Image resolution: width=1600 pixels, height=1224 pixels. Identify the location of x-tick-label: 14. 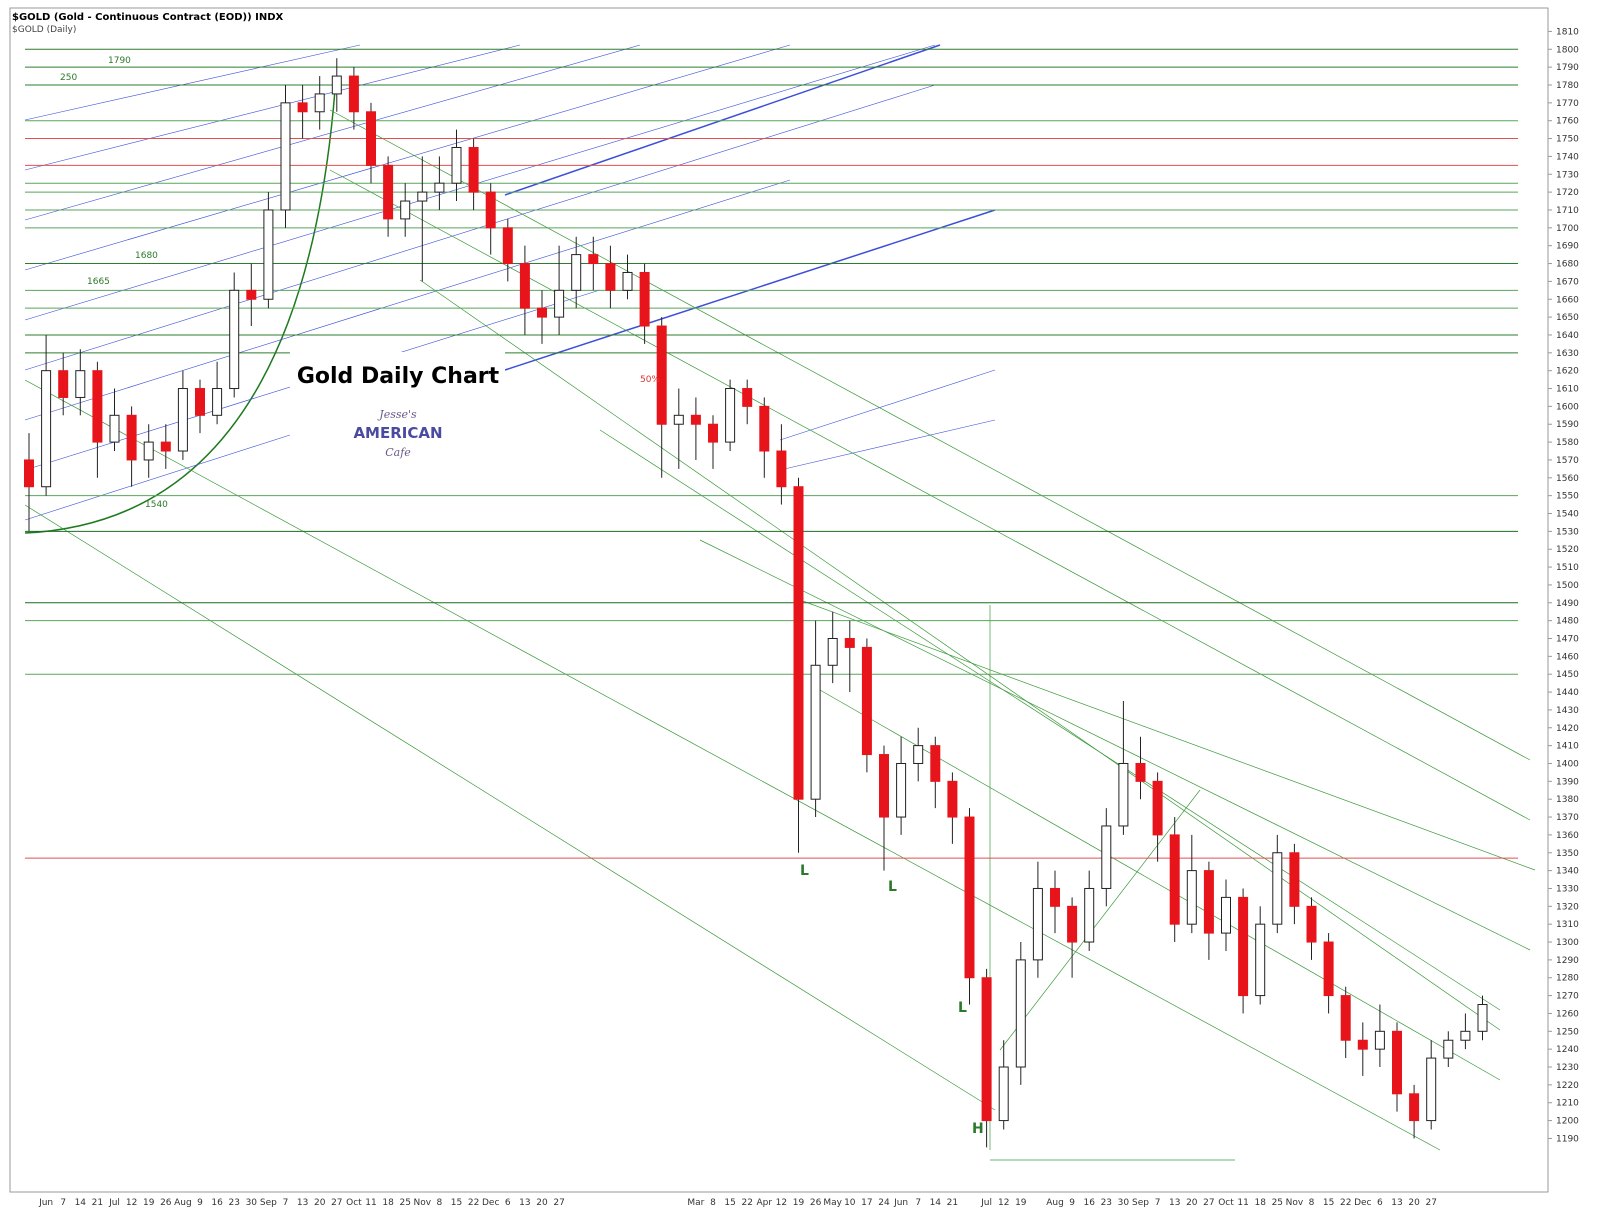
(936, 1203).